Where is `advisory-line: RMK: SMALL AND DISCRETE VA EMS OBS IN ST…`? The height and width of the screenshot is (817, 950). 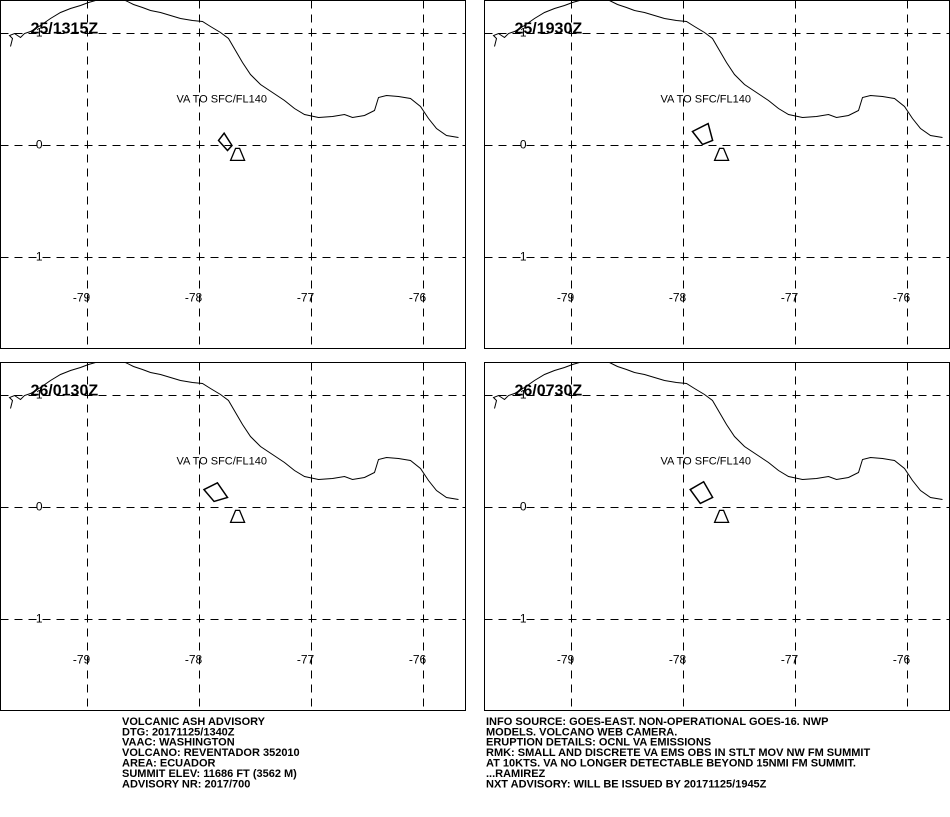 advisory-line: RMK: SMALL AND DISCRETE VA EMS OBS IN ST… is located at coordinates (678, 753).